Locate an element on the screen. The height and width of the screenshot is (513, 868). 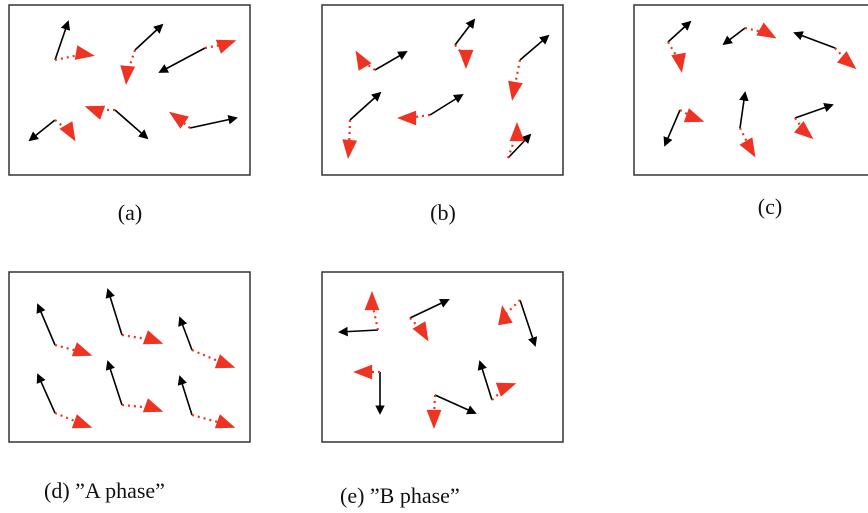
panel-c-frame is located at coordinates (750, 90).